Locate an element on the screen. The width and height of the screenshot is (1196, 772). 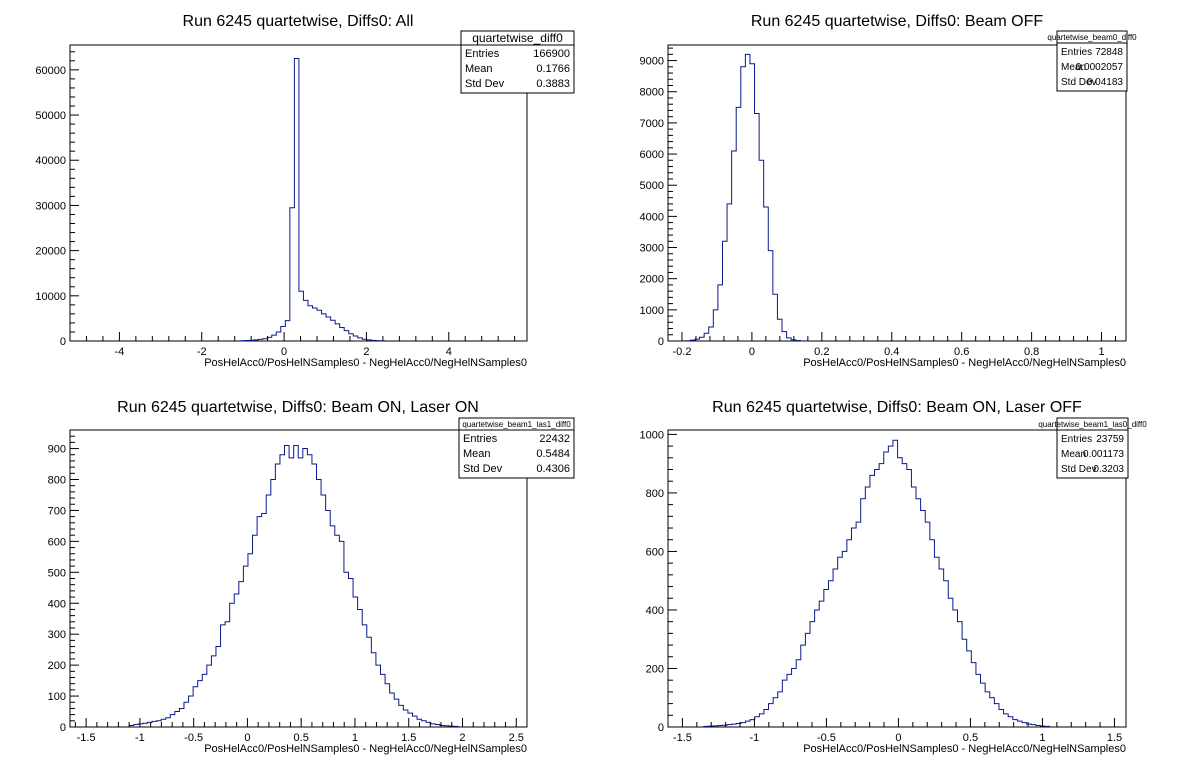
y-tick-label: 6000 is located at coordinates (652, 155).